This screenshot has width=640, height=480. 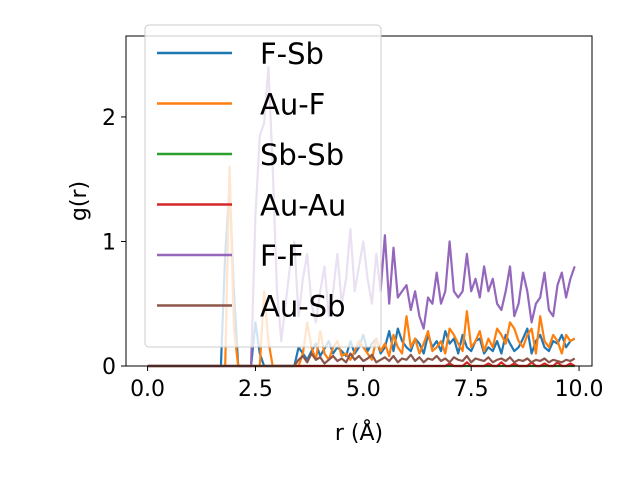 I want to click on legend-label-5: Au-Sb, so click(x=303, y=307).